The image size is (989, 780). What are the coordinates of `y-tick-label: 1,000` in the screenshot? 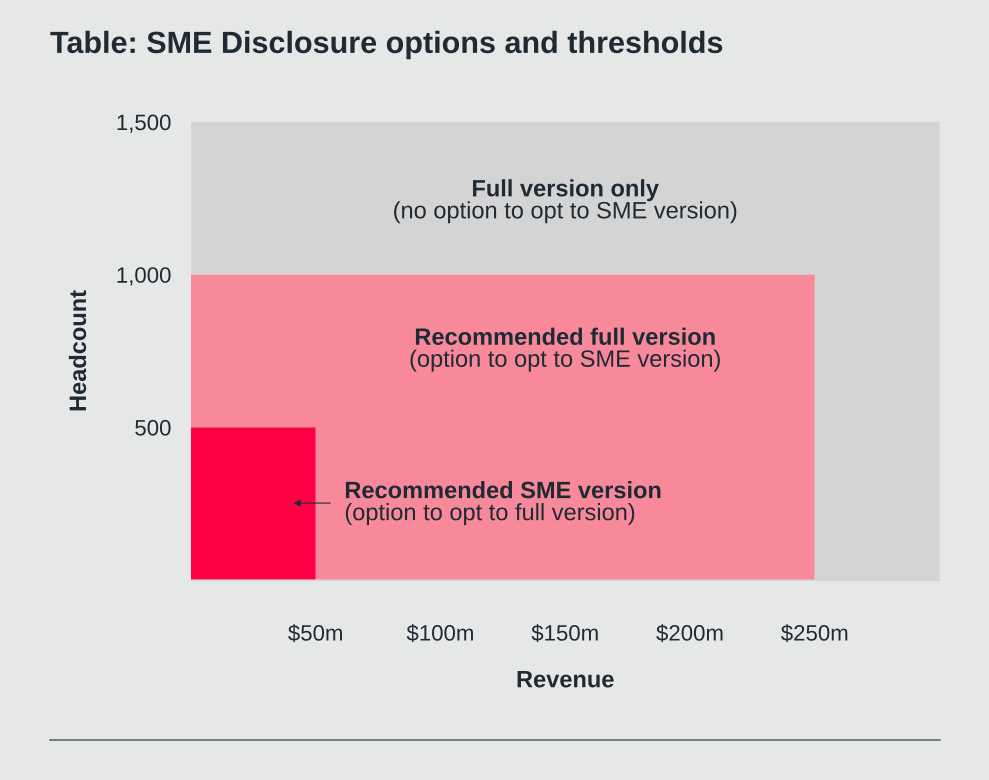 It's located at (144, 276).